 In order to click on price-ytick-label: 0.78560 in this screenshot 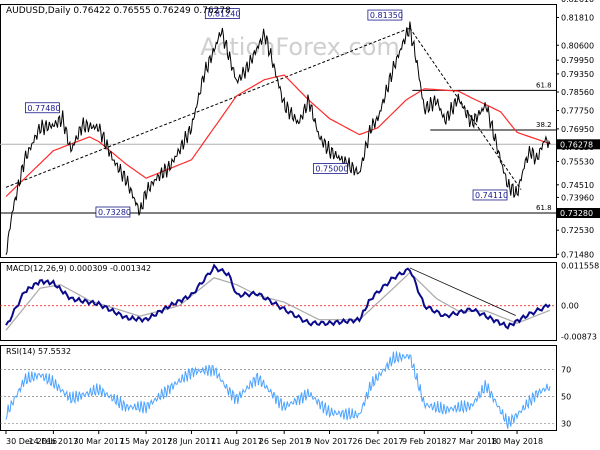, I will do `click(577, 92)`.